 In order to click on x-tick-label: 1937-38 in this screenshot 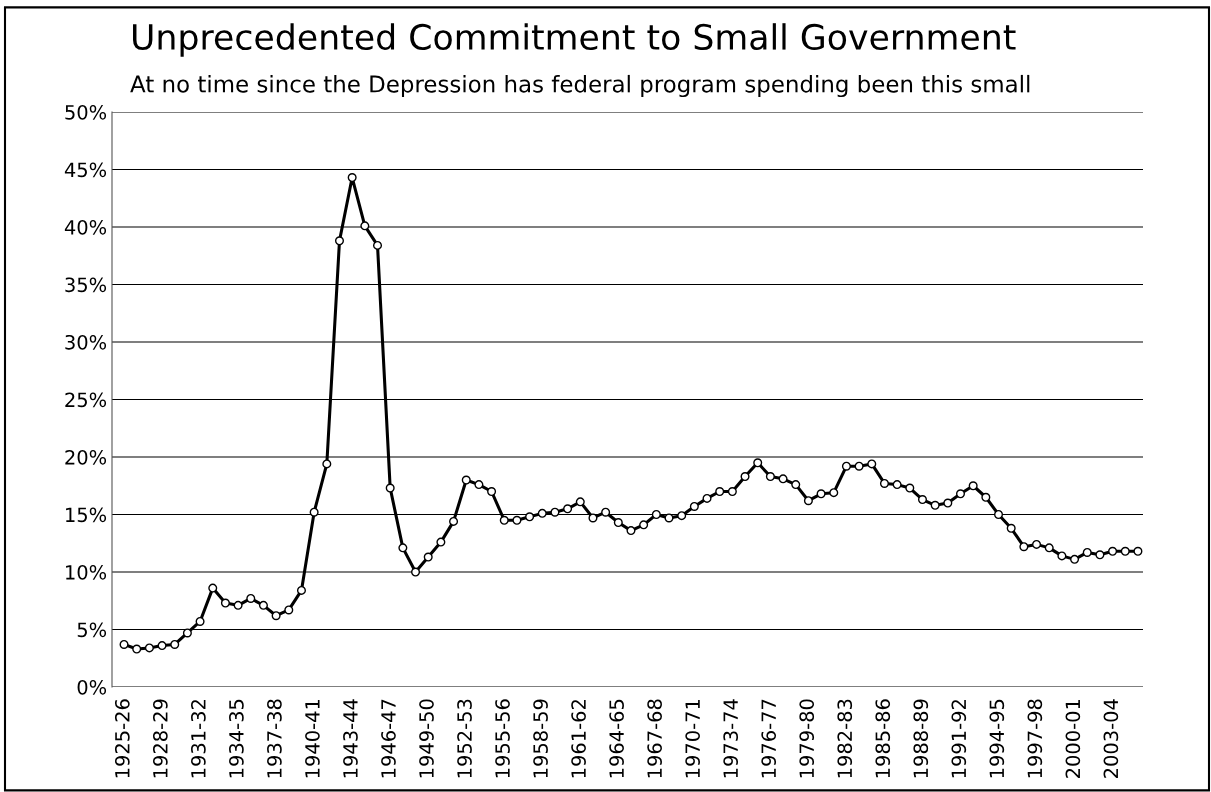, I will do `click(274, 738)`.